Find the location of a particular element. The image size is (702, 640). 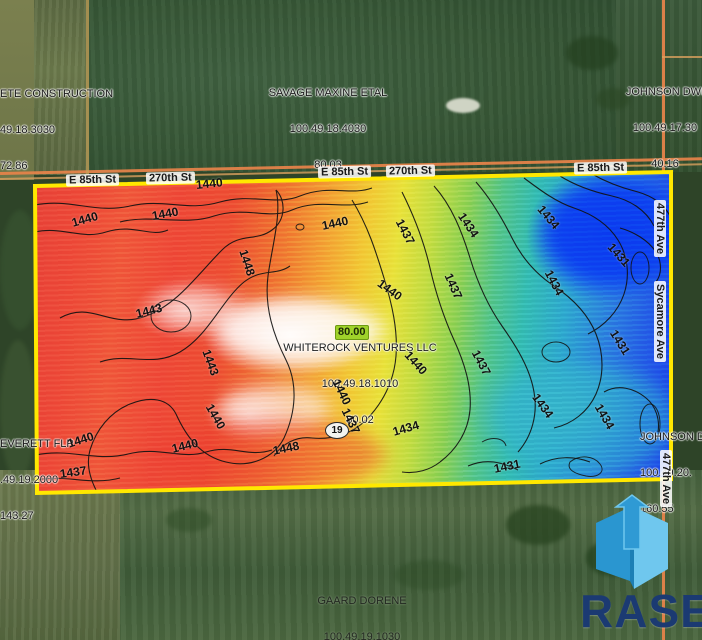

measured-acreage-badge: 80.00 is located at coordinates (352, 332).